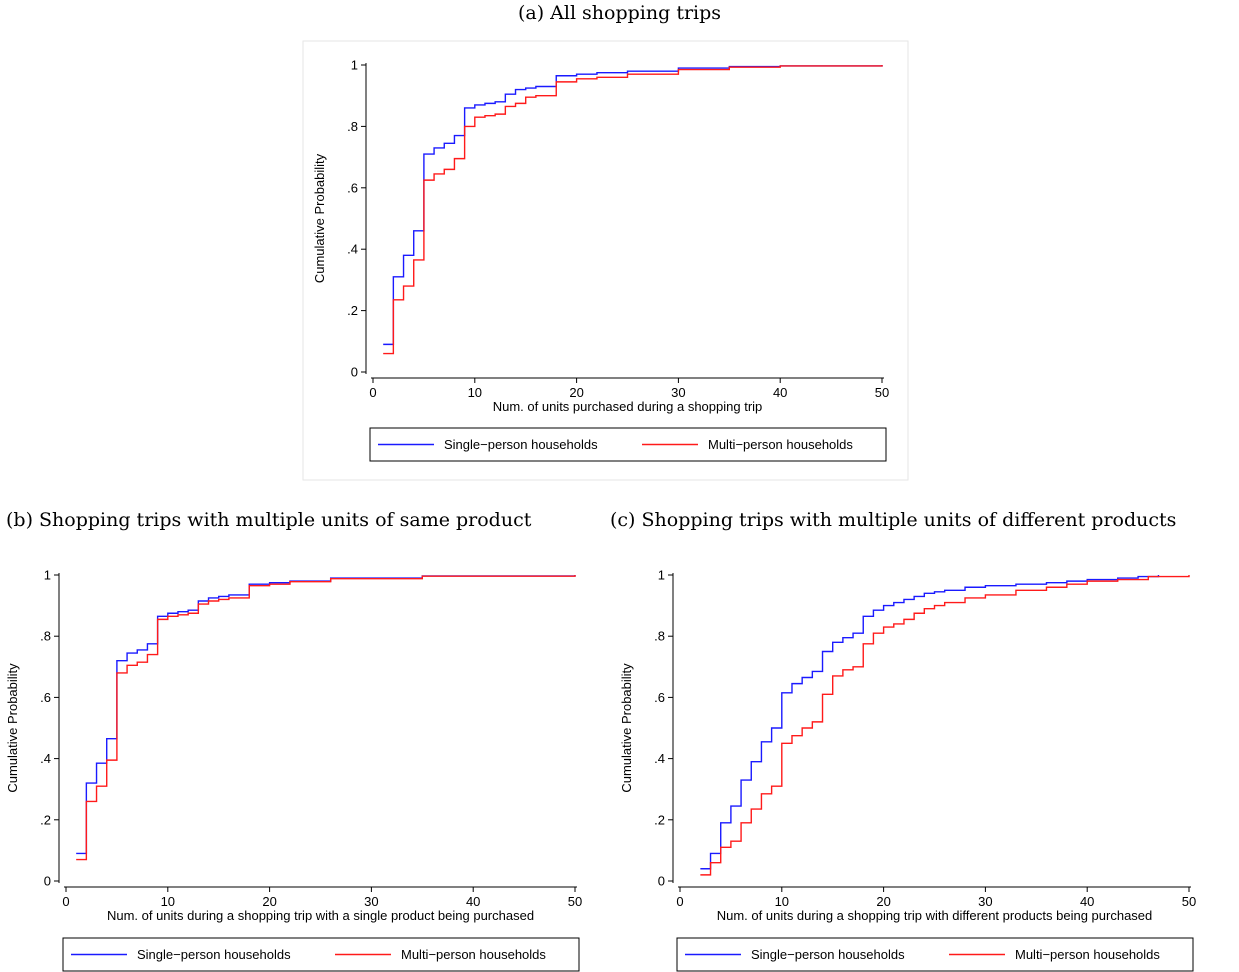 The image size is (1239, 972). Describe the element at coordinates (619, 13) in the screenshot. I see `caption-a: (a) All shopping trips` at that location.